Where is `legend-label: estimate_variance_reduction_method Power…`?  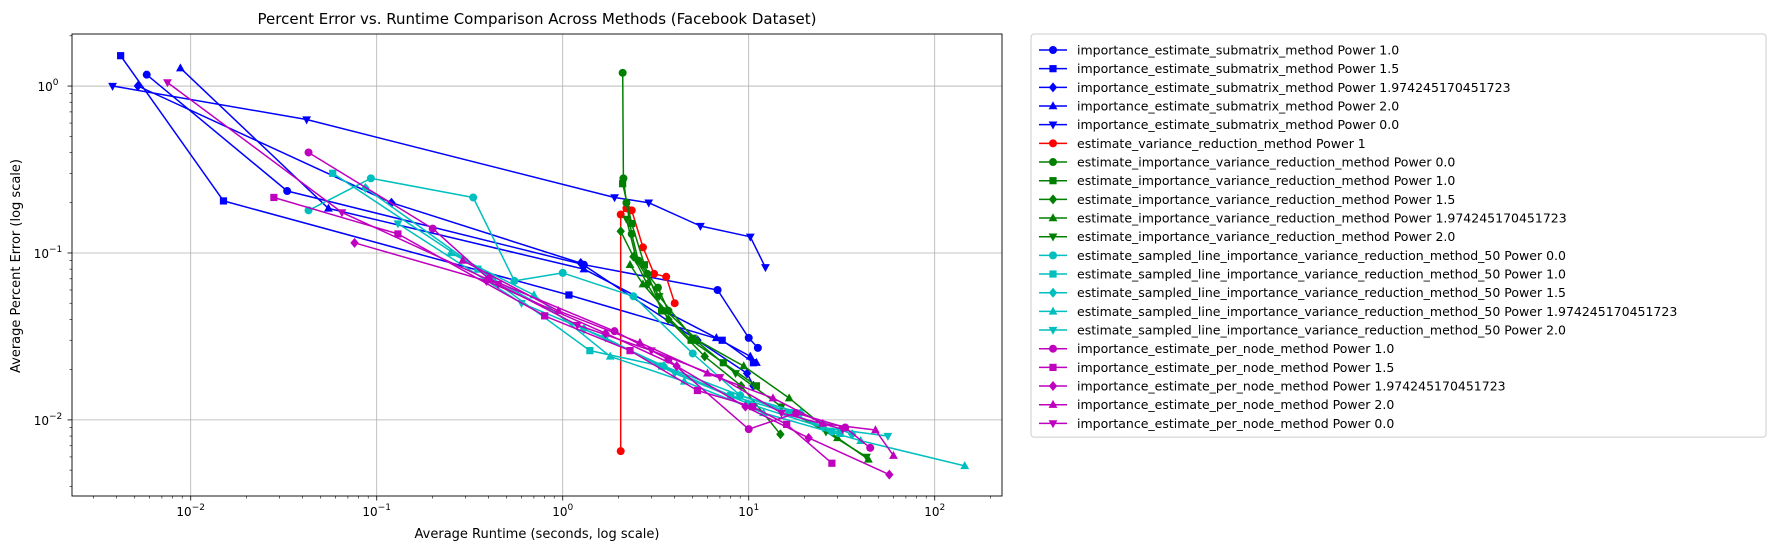
legend-label: estimate_variance_reduction_method Power… is located at coordinates (1221, 143).